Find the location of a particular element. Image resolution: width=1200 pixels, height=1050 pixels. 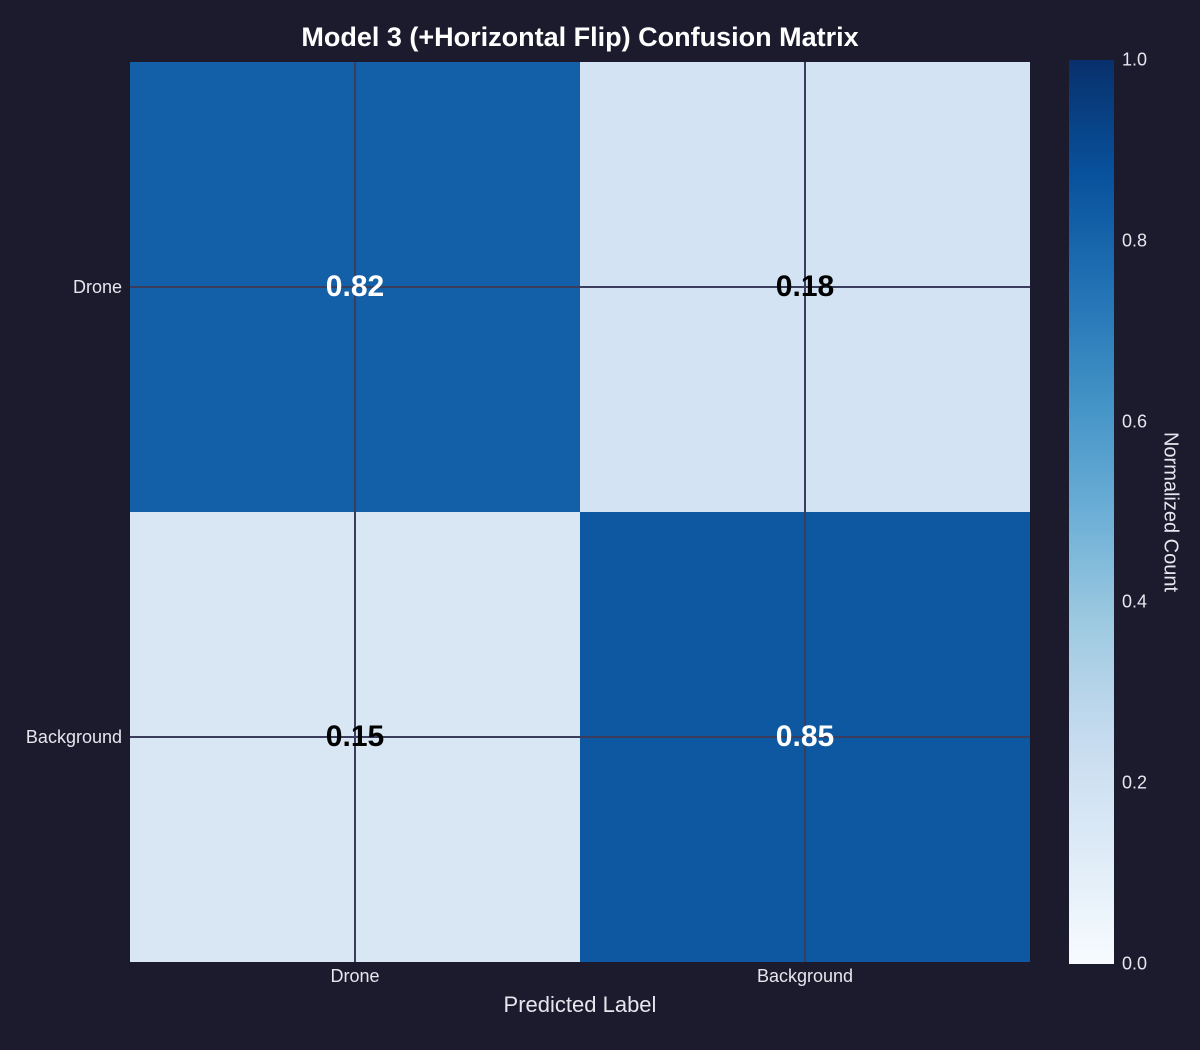

x-axis-label: Predicted Label is located at coordinates (580, 1004).